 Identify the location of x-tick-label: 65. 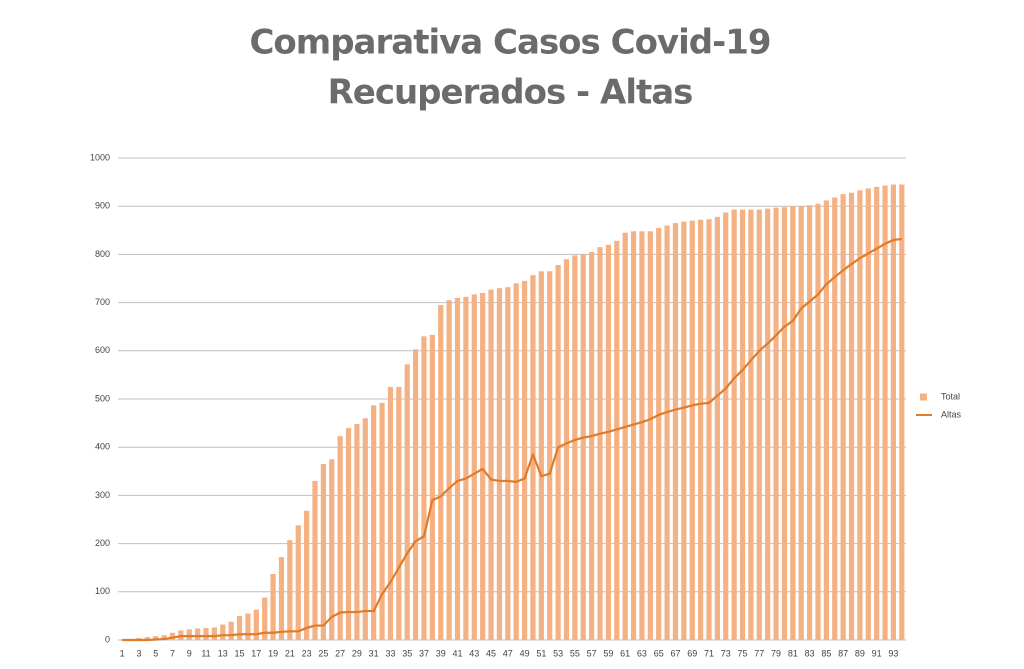
(659, 653).